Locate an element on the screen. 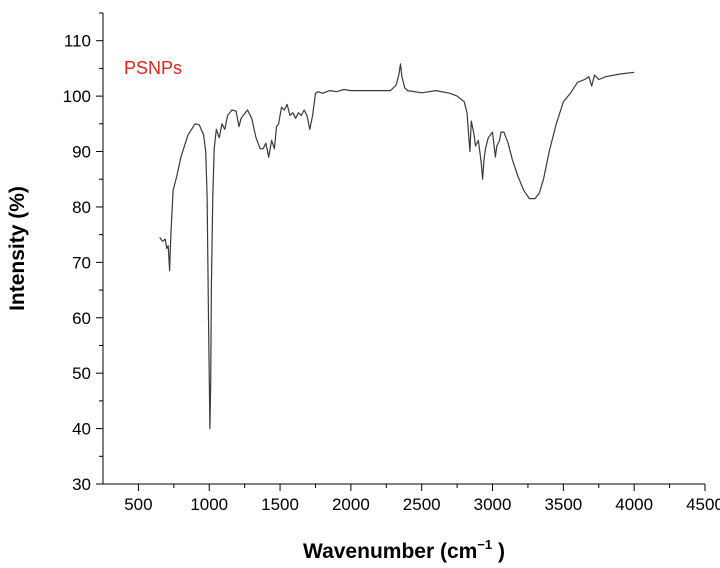 This screenshot has height=568, width=720. x-tick-label: 2000 is located at coordinates (351, 504).